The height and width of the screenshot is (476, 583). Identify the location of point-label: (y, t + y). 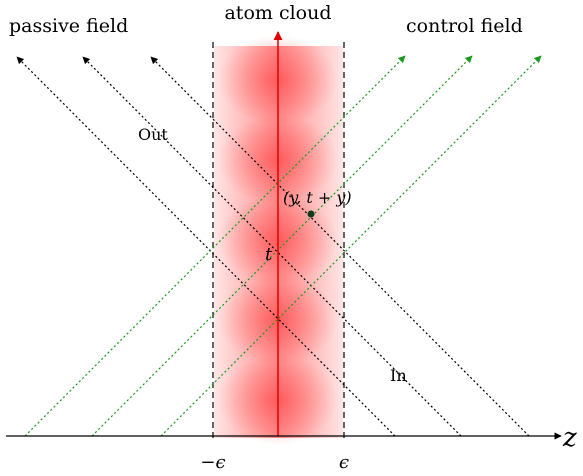
(317, 197).